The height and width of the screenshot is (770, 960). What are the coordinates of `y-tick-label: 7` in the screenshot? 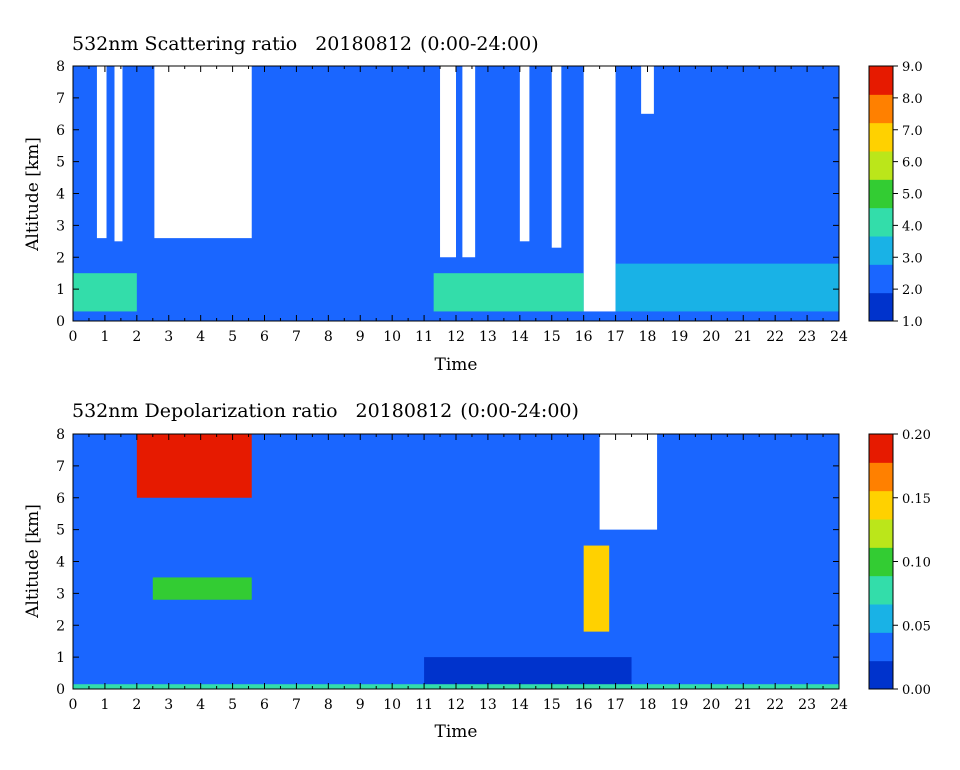 It's located at (60, 467).